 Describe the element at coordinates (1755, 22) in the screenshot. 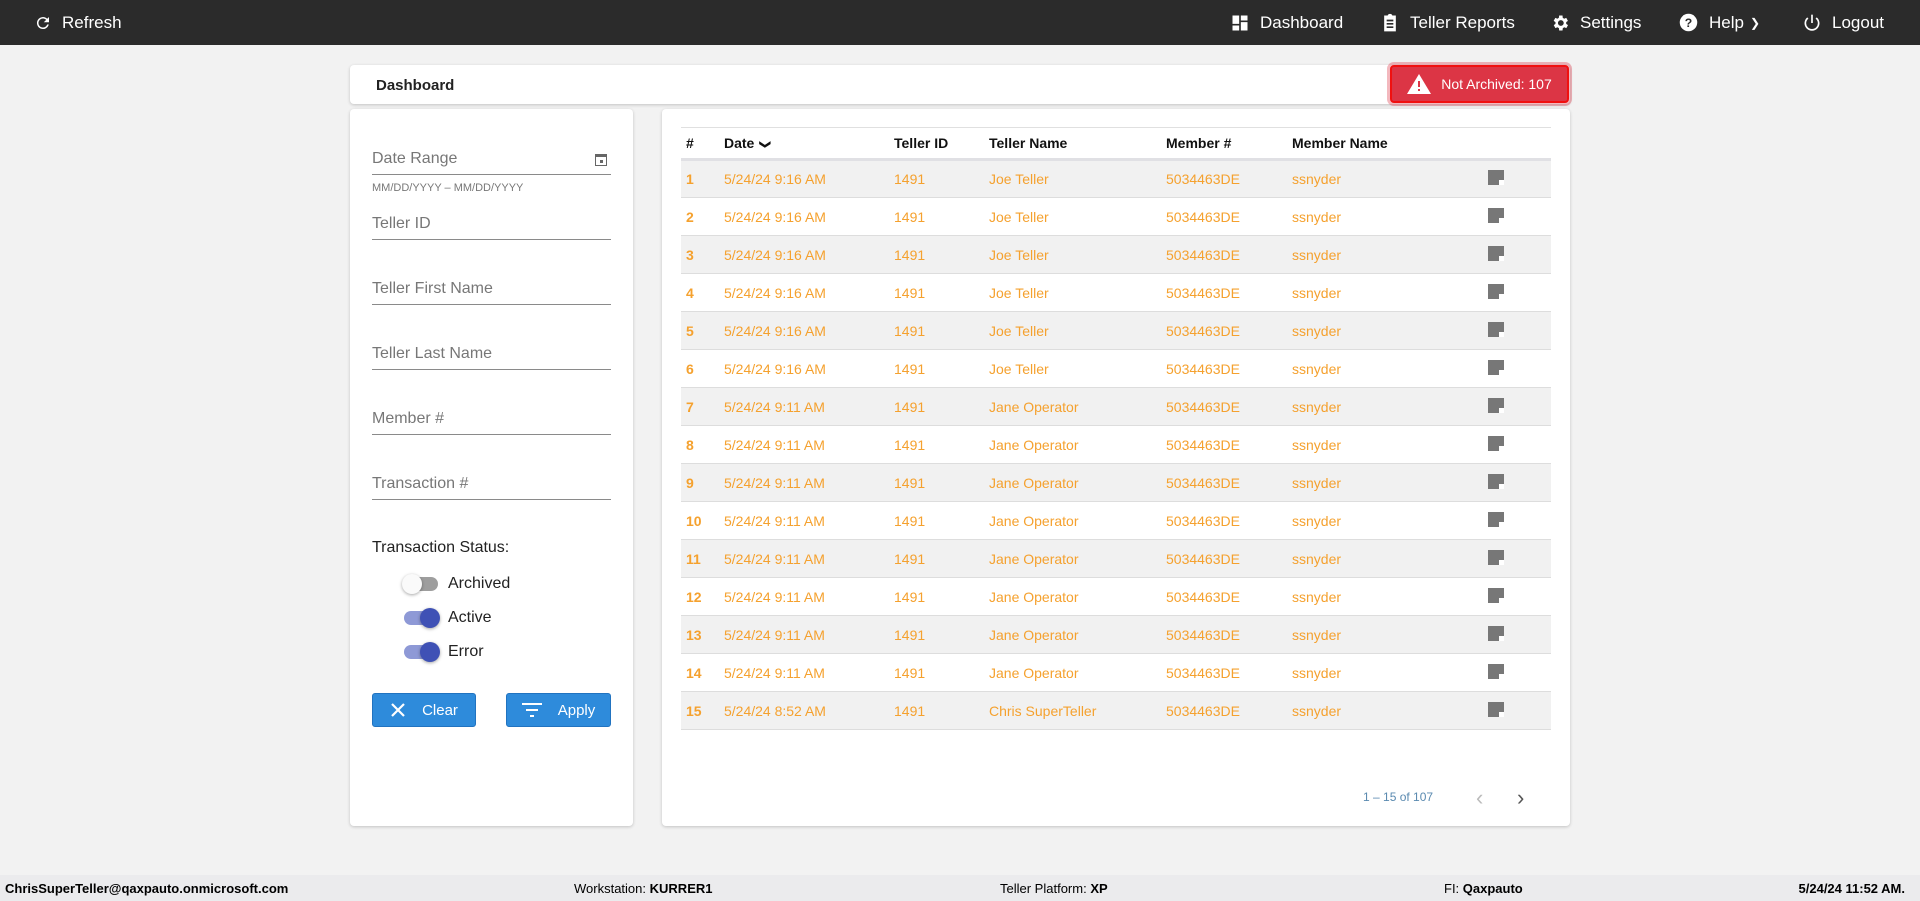

I see `chevron-down-icon: ❯` at that location.